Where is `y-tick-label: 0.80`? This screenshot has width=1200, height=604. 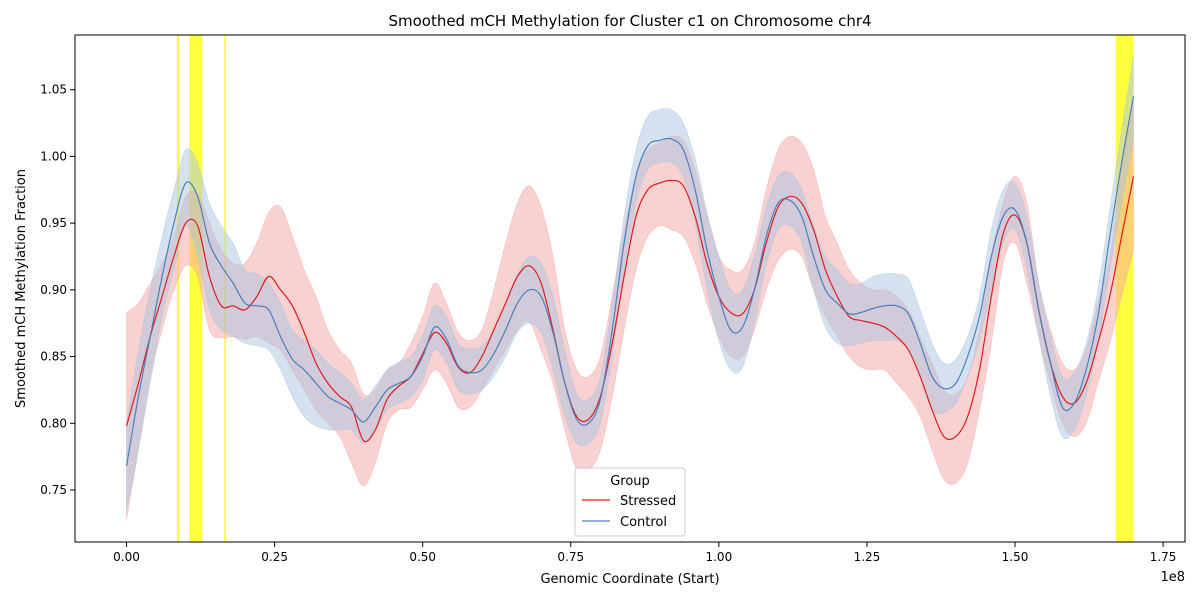
y-tick-label: 0.80 is located at coordinates (53, 423).